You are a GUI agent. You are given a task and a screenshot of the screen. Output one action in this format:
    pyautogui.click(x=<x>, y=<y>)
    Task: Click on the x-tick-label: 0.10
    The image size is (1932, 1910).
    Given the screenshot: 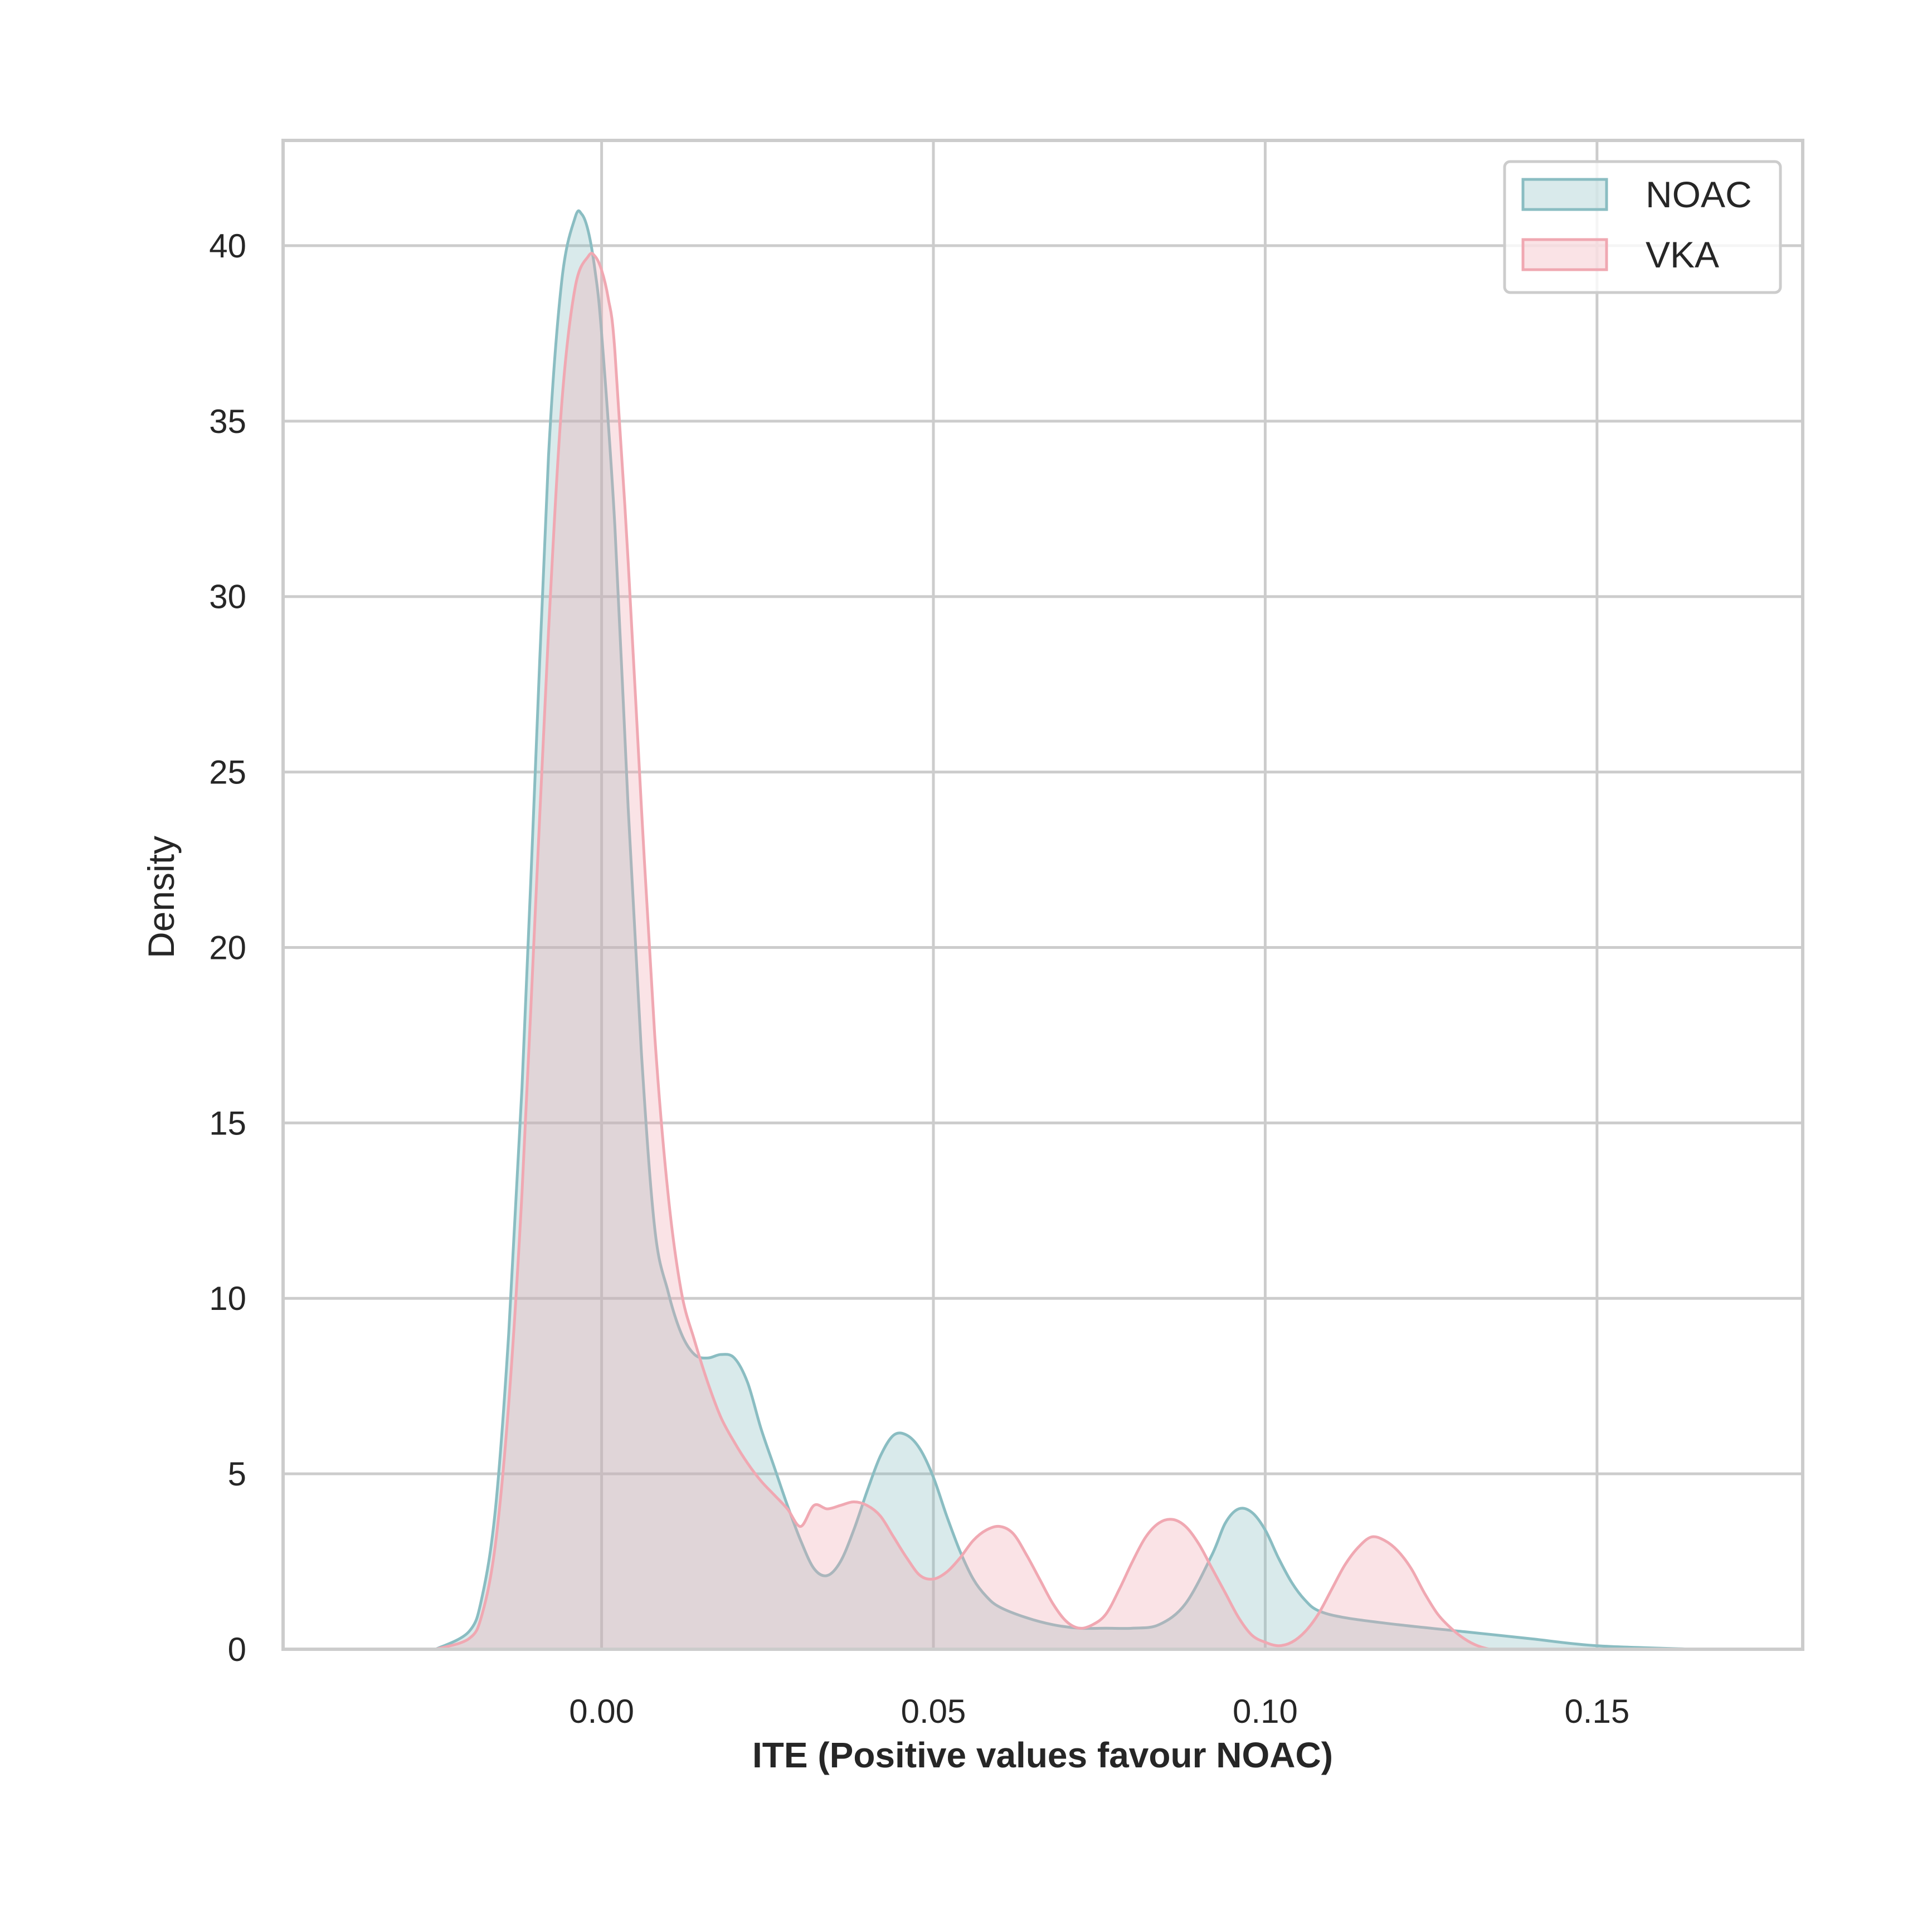 What is the action you would take?
    pyautogui.click(x=1266, y=1711)
    